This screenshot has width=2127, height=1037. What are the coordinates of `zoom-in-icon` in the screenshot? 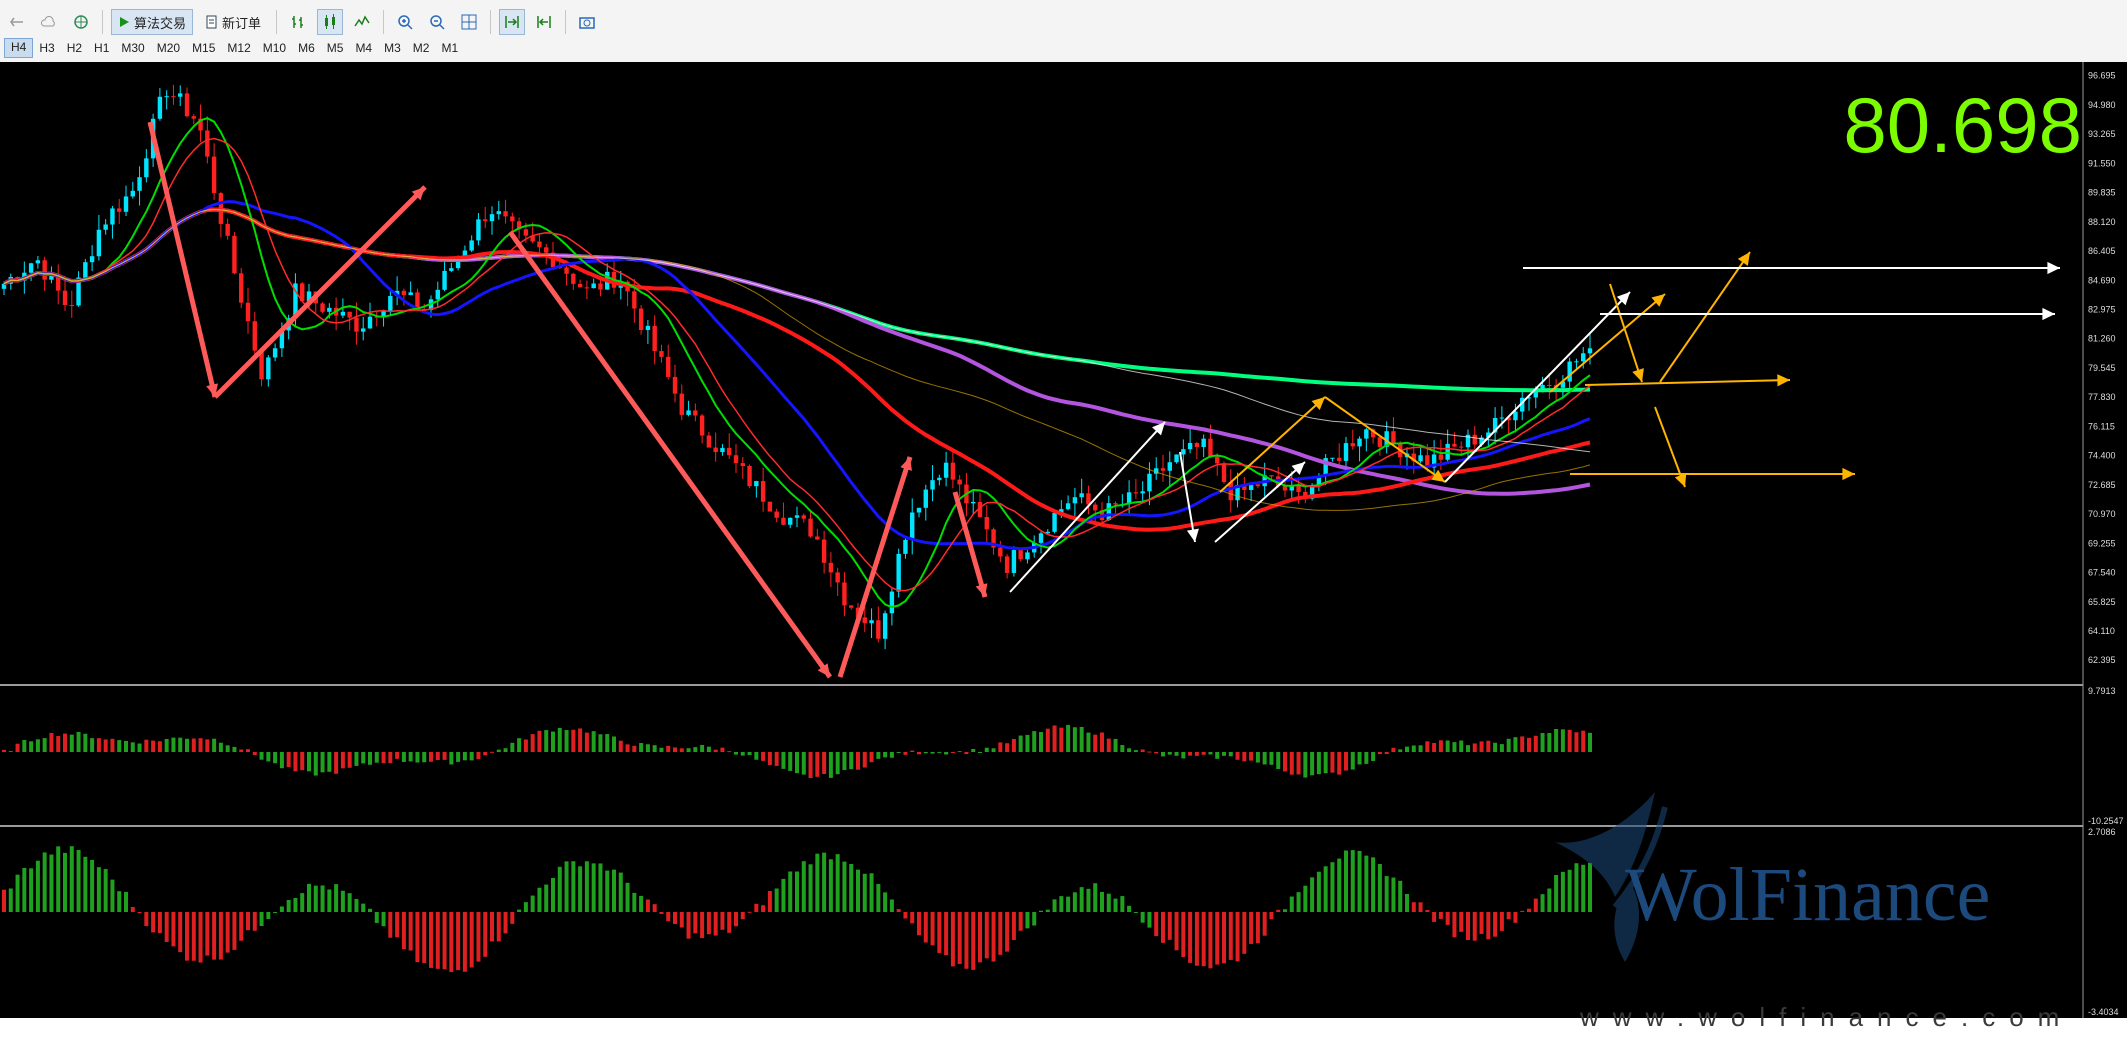 It's located at (405, 22).